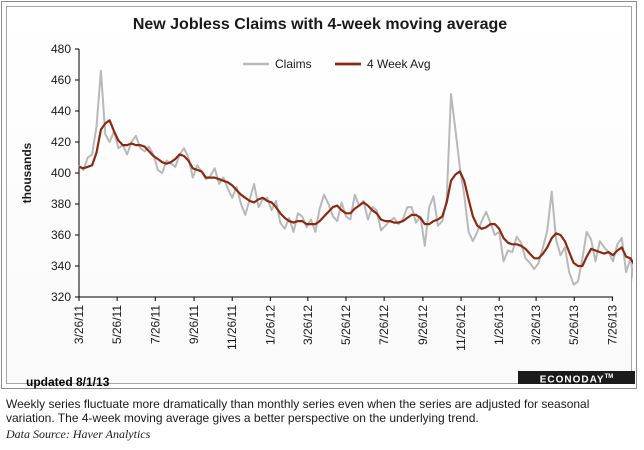  What do you see at coordinates (61, 297) in the screenshot?
I see `y-tick-label: 320` at bounding box center [61, 297].